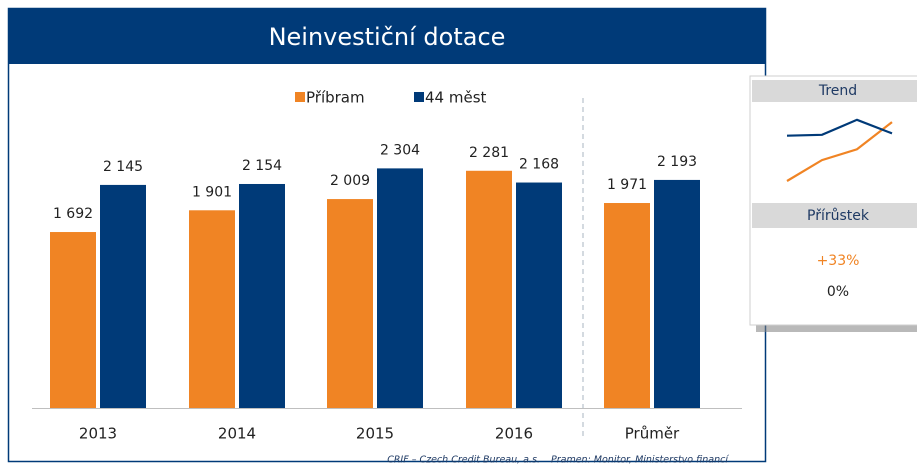 This screenshot has width=917, height=475. I want to click on x-tick-label: 2013, so click(98, 434).